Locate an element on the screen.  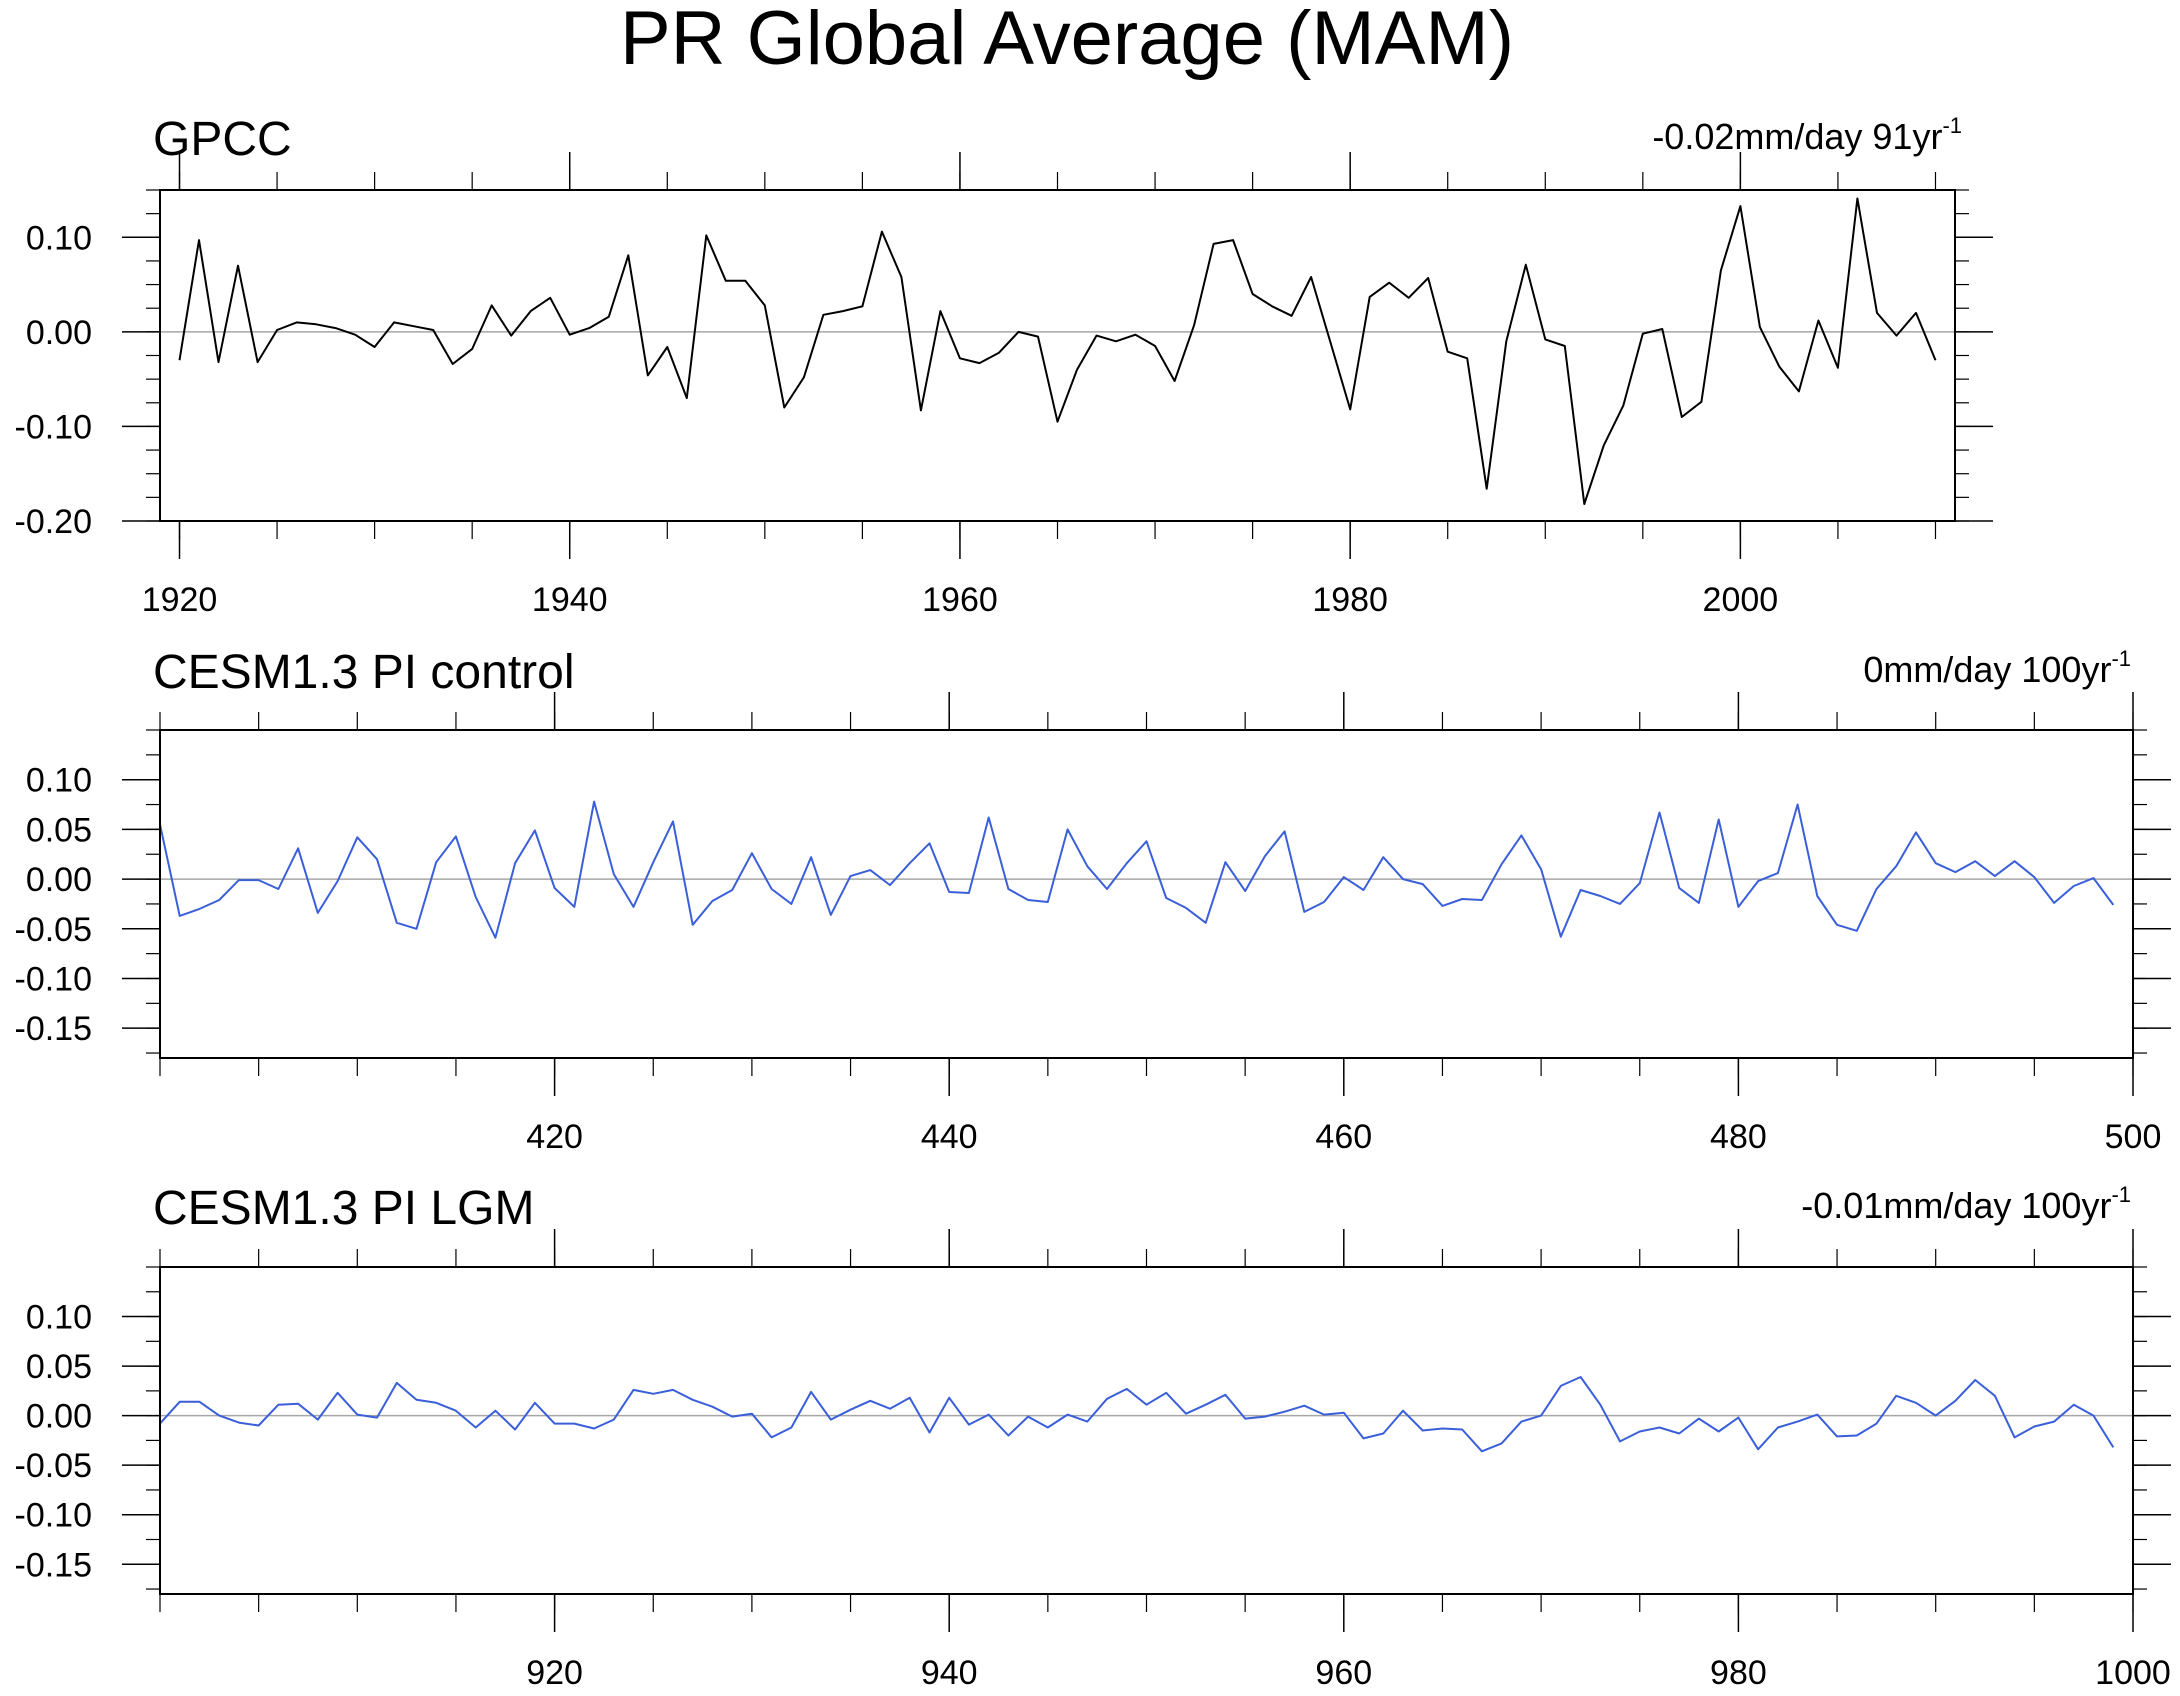
trend-value: -0.01mm/day is located at coordinates (1906, 1205).